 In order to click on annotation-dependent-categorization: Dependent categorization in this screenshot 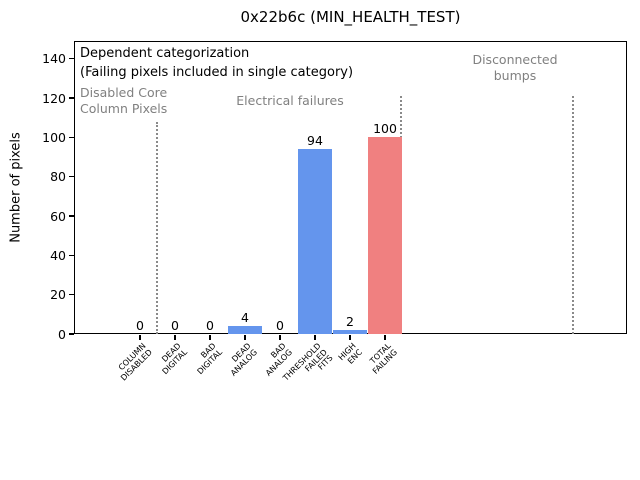, I will do `click(165, 53)`.